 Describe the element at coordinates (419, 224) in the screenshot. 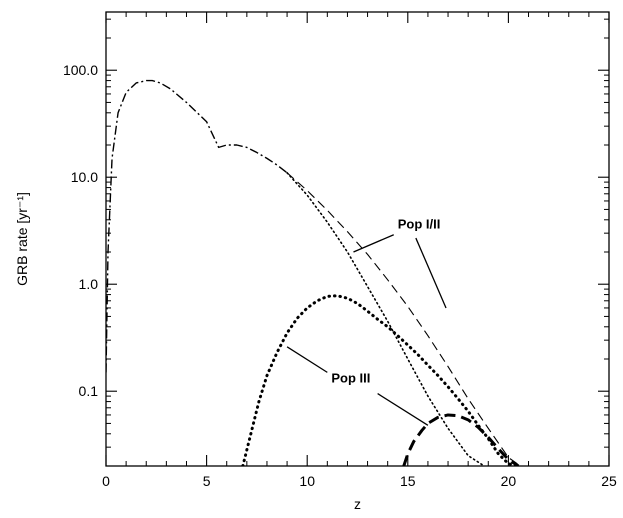

I see `annotation-label: Pop I/II` at that location.